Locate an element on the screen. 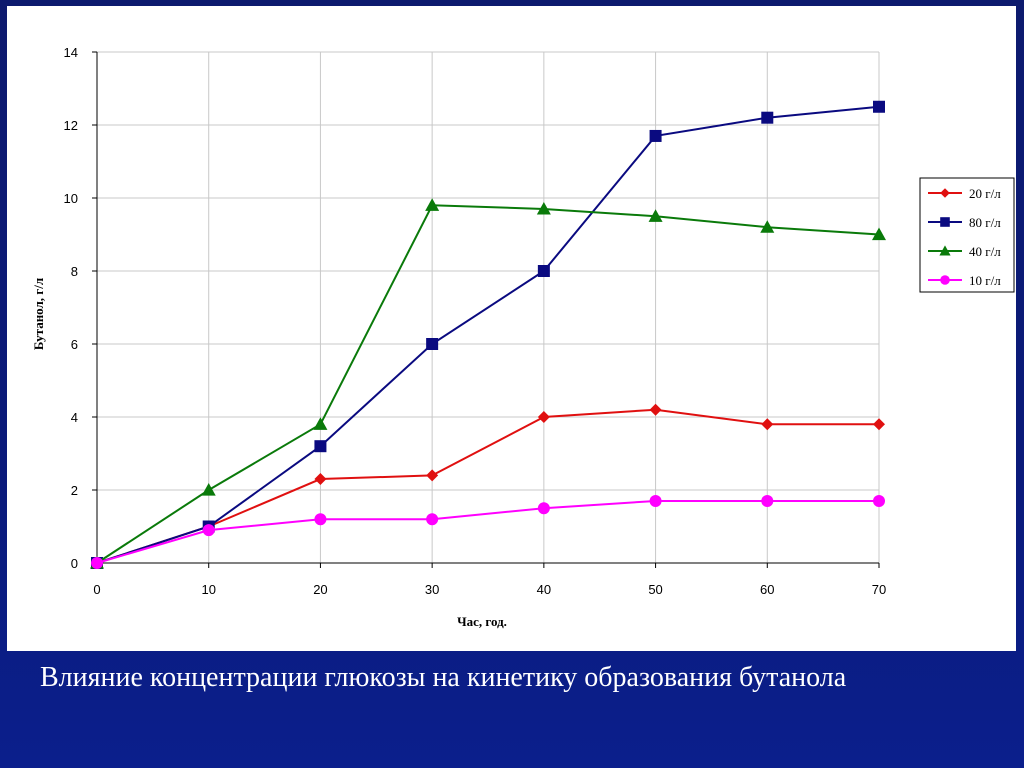 This screenshot has height=768, width=1024. y-axis-title: Бутанол, г/л is located at coordinates (38, 314).